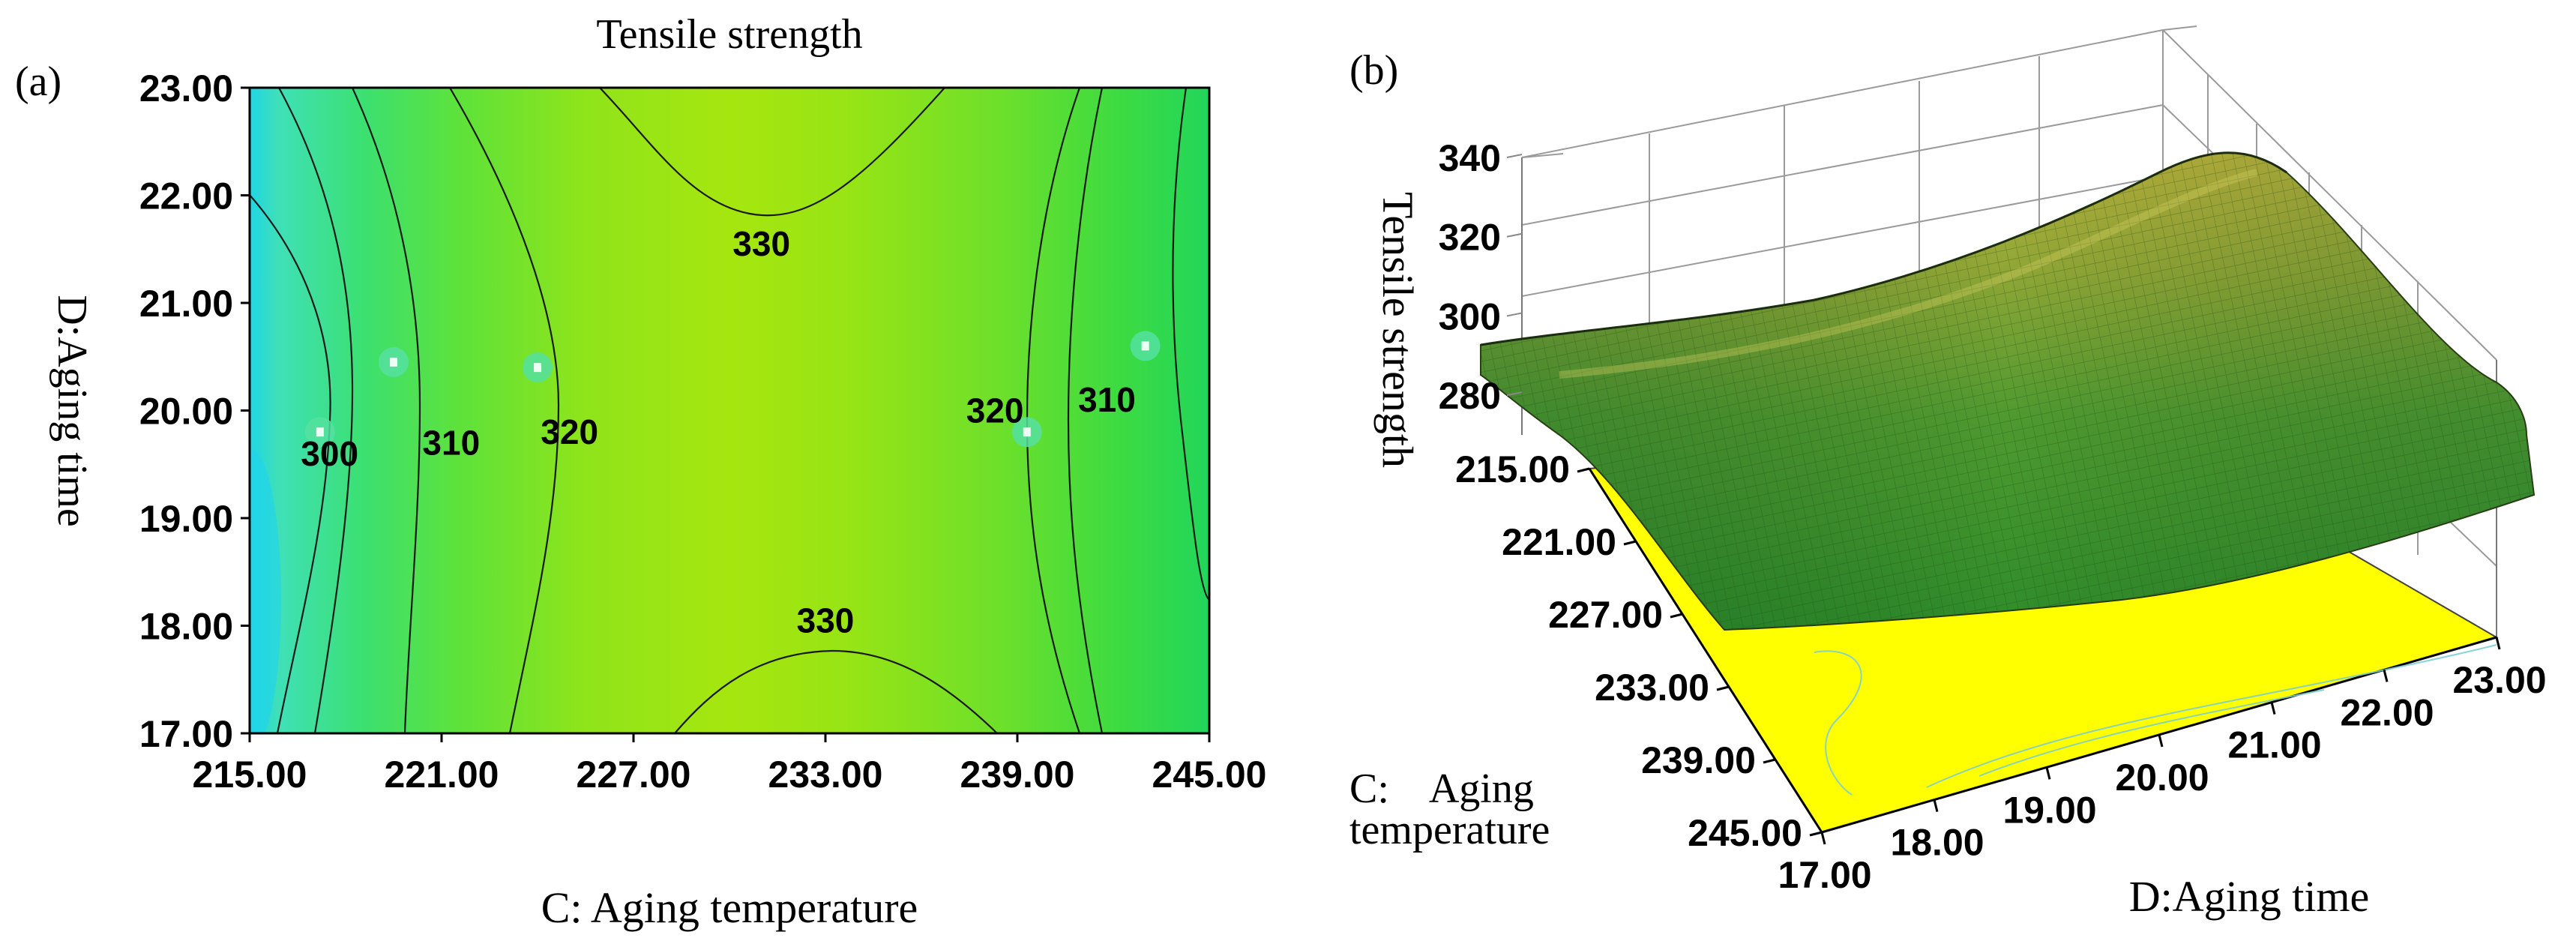  Describe the element at coordinates (1937, 843) in the screenshot. I see `time-tick-label: 18.00` at that location.